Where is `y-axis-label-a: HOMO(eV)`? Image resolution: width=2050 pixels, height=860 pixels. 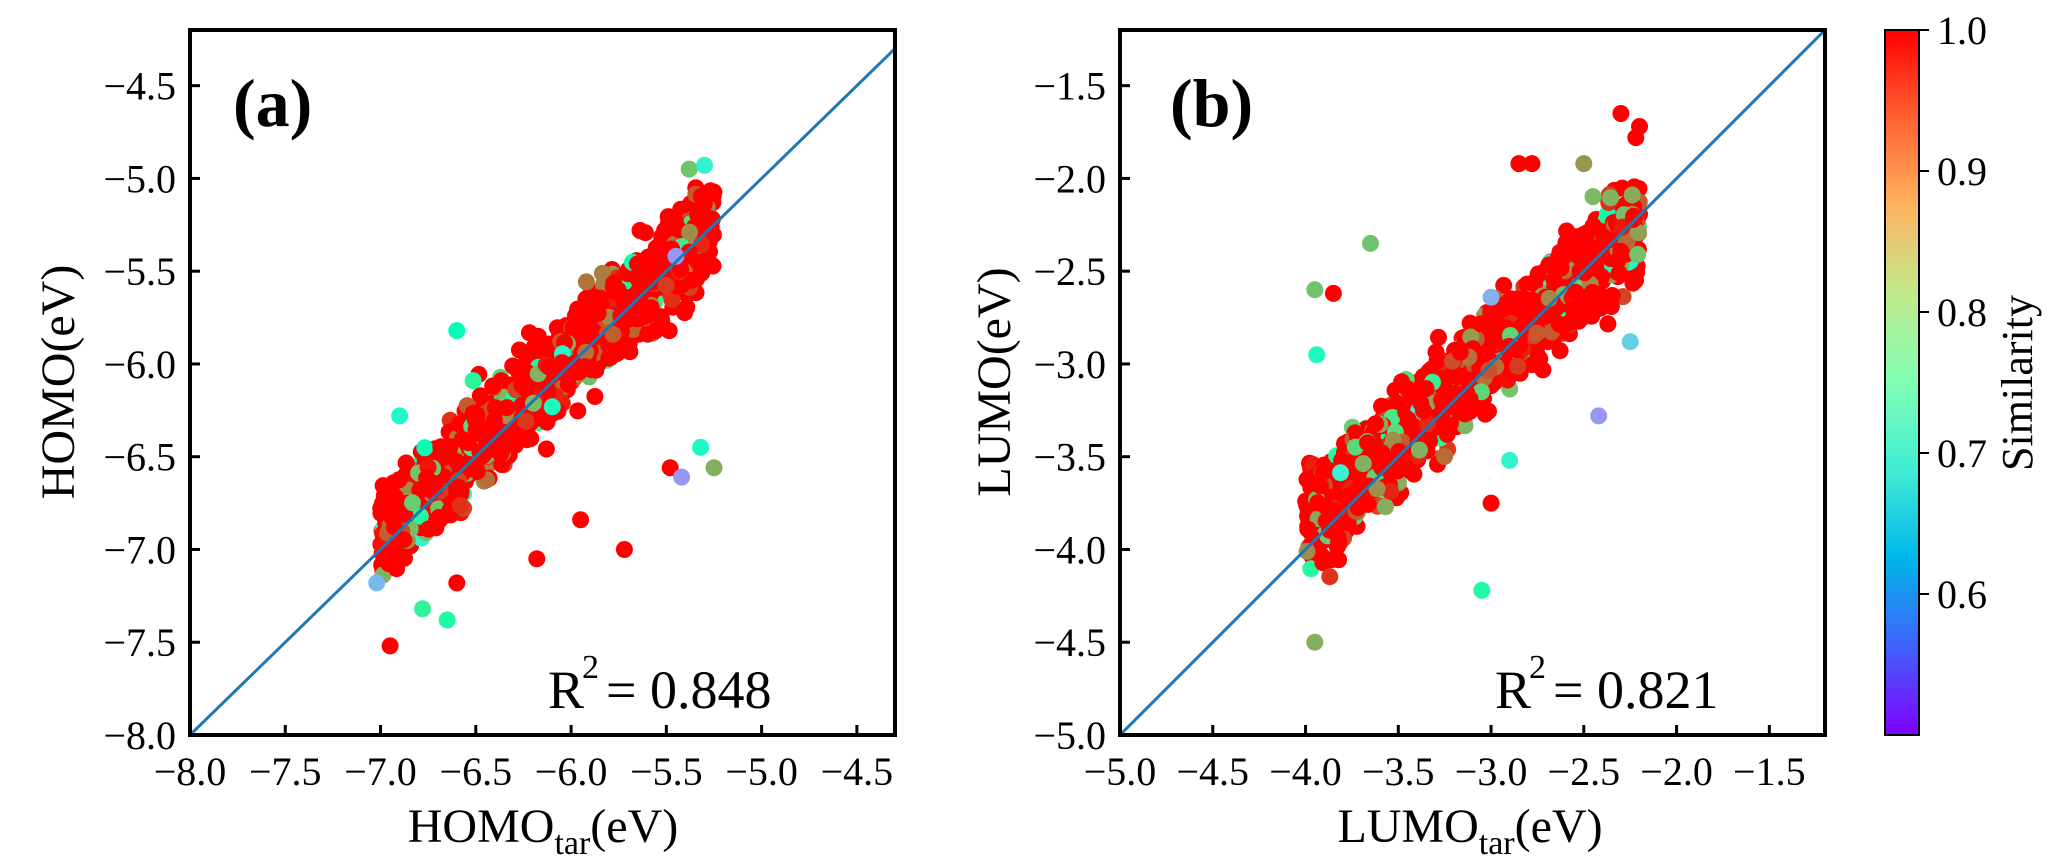
y-axis-label-a: HOMO(eV) is located at coordinates (58, 382).